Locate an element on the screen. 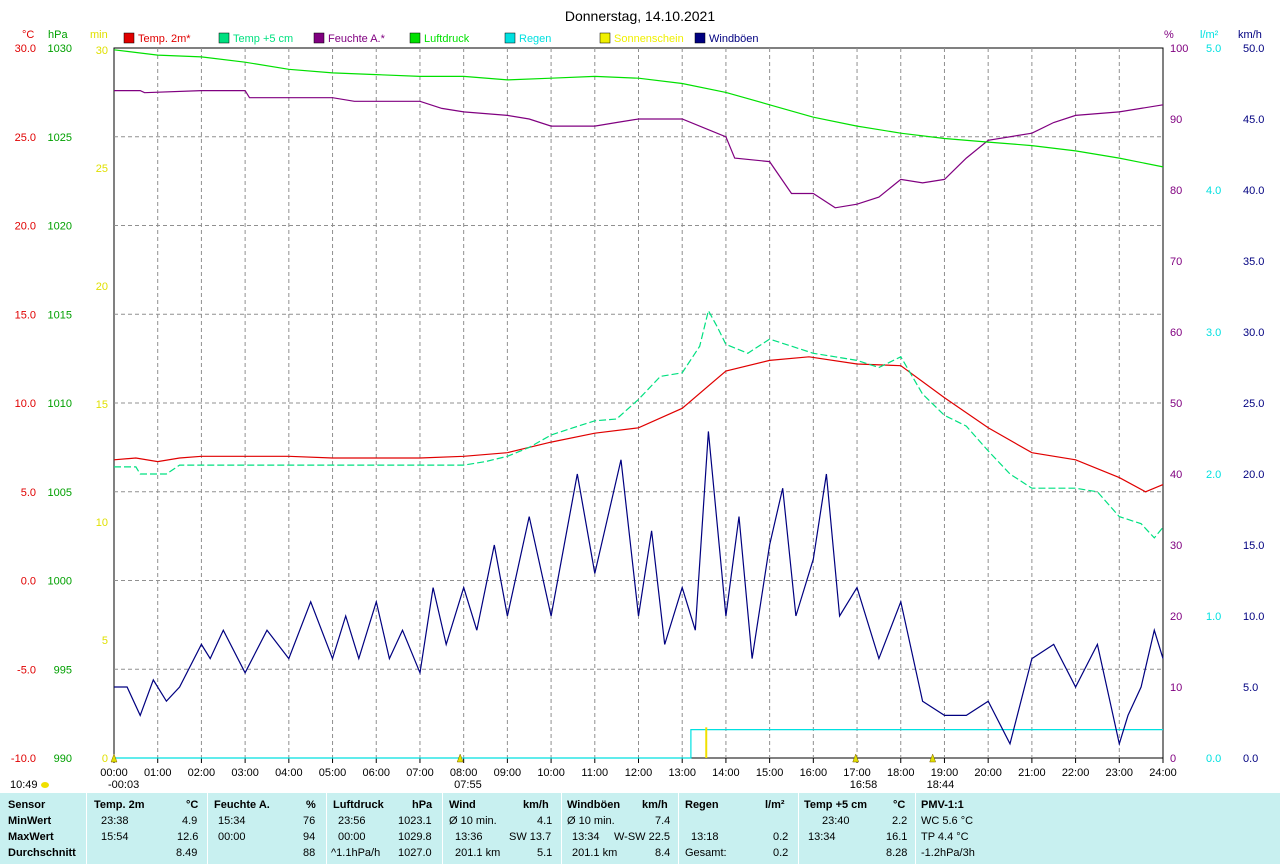 The image size is (1280, 864). marker-label: 16:58 is located at coordinates (864, 785).